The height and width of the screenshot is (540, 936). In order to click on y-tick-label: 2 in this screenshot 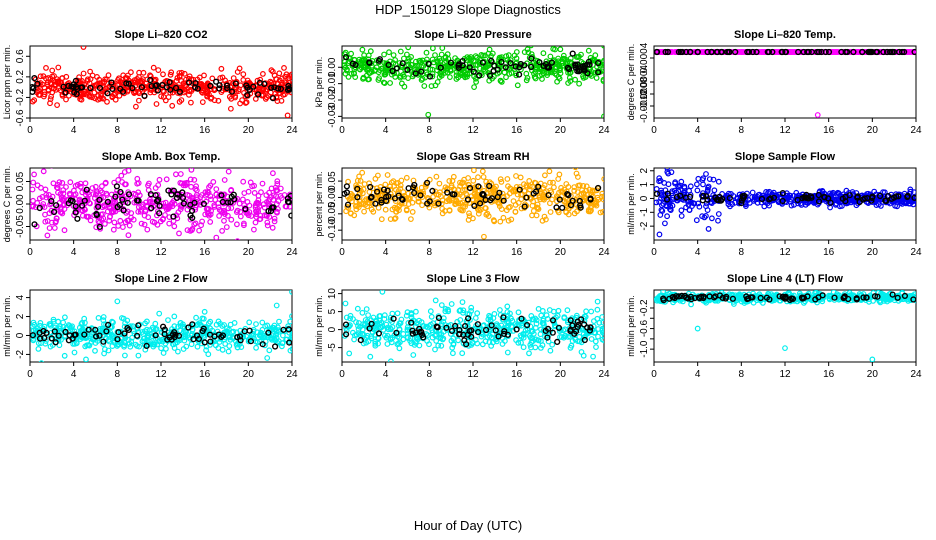, I will do `click(644, 171)`.